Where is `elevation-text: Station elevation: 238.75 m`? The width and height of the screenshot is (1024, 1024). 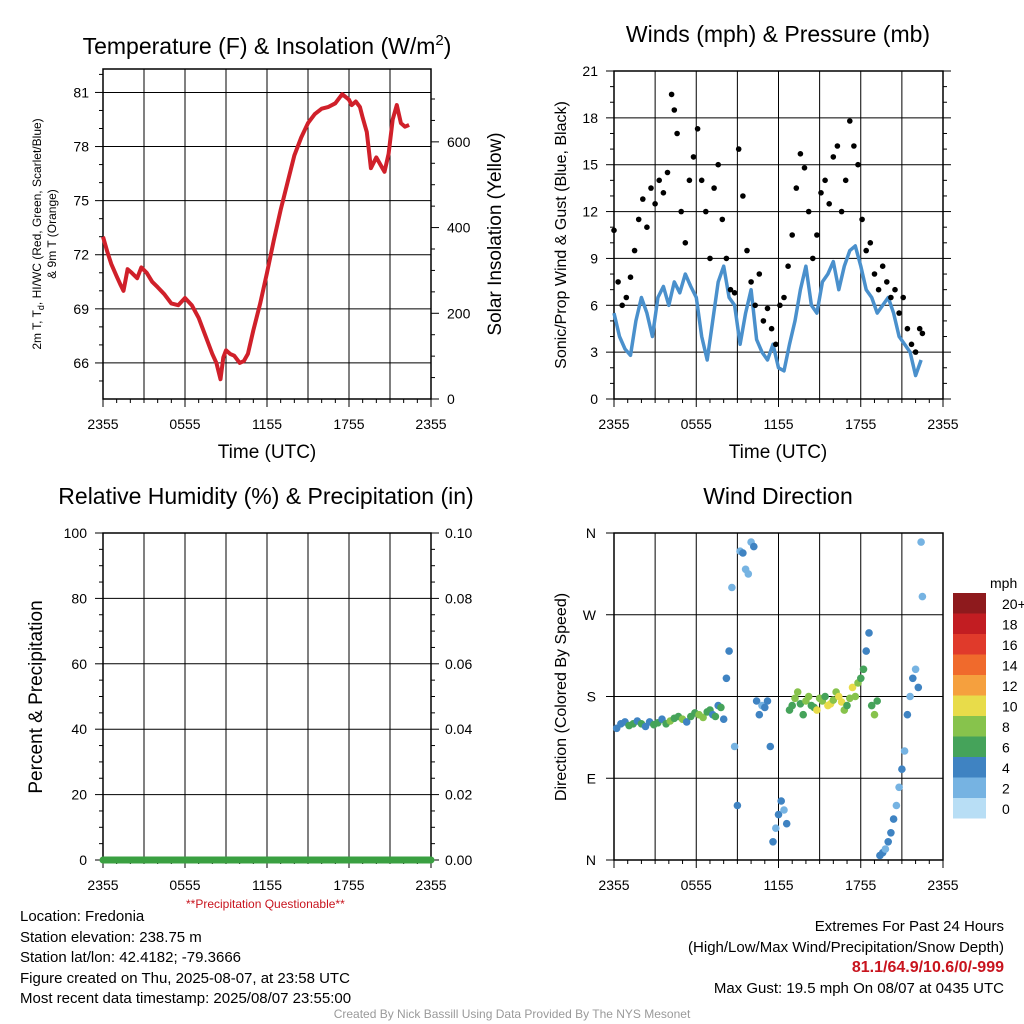
elevation-text: Station elevation: 238.75 m is located at coordinates (111, 937).